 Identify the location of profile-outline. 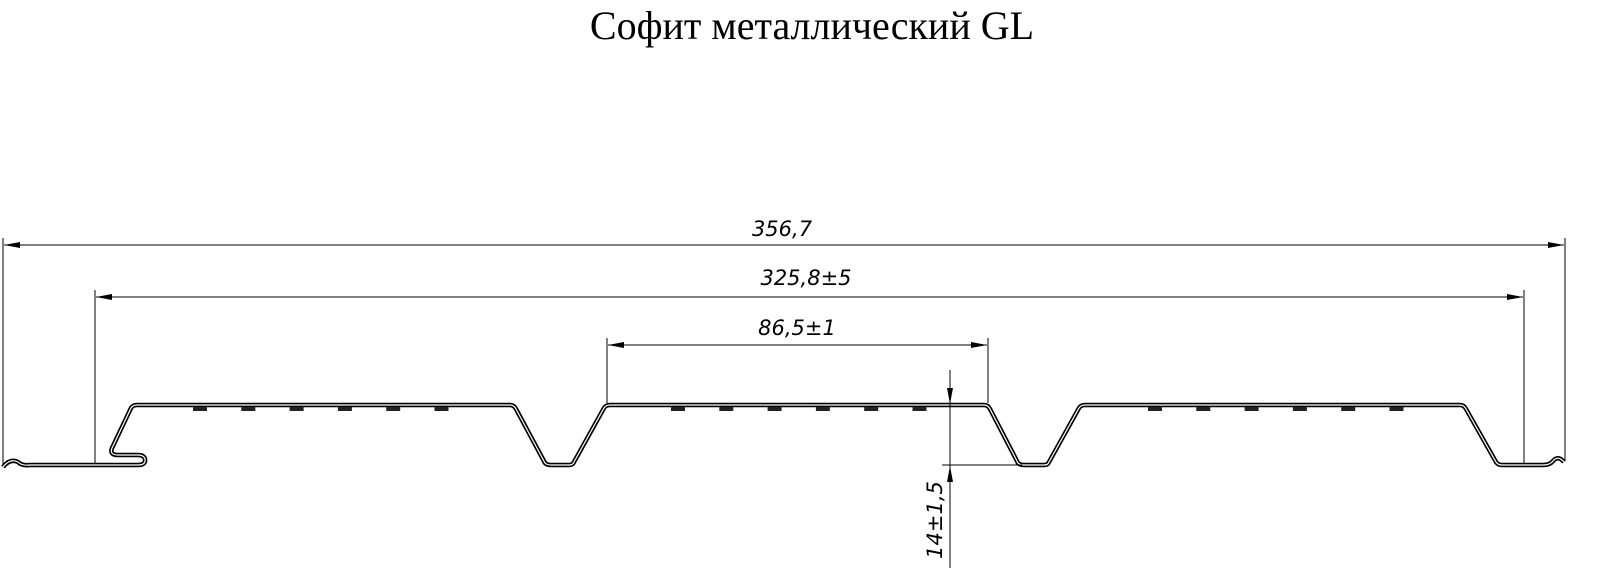
(783, 435).